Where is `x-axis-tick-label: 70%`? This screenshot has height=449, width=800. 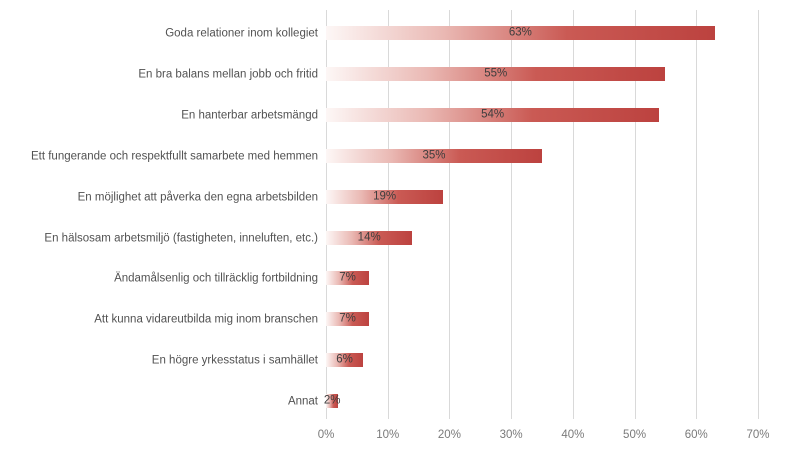 x-axis-tick-label: 70% is located at coordinates (758, 435).